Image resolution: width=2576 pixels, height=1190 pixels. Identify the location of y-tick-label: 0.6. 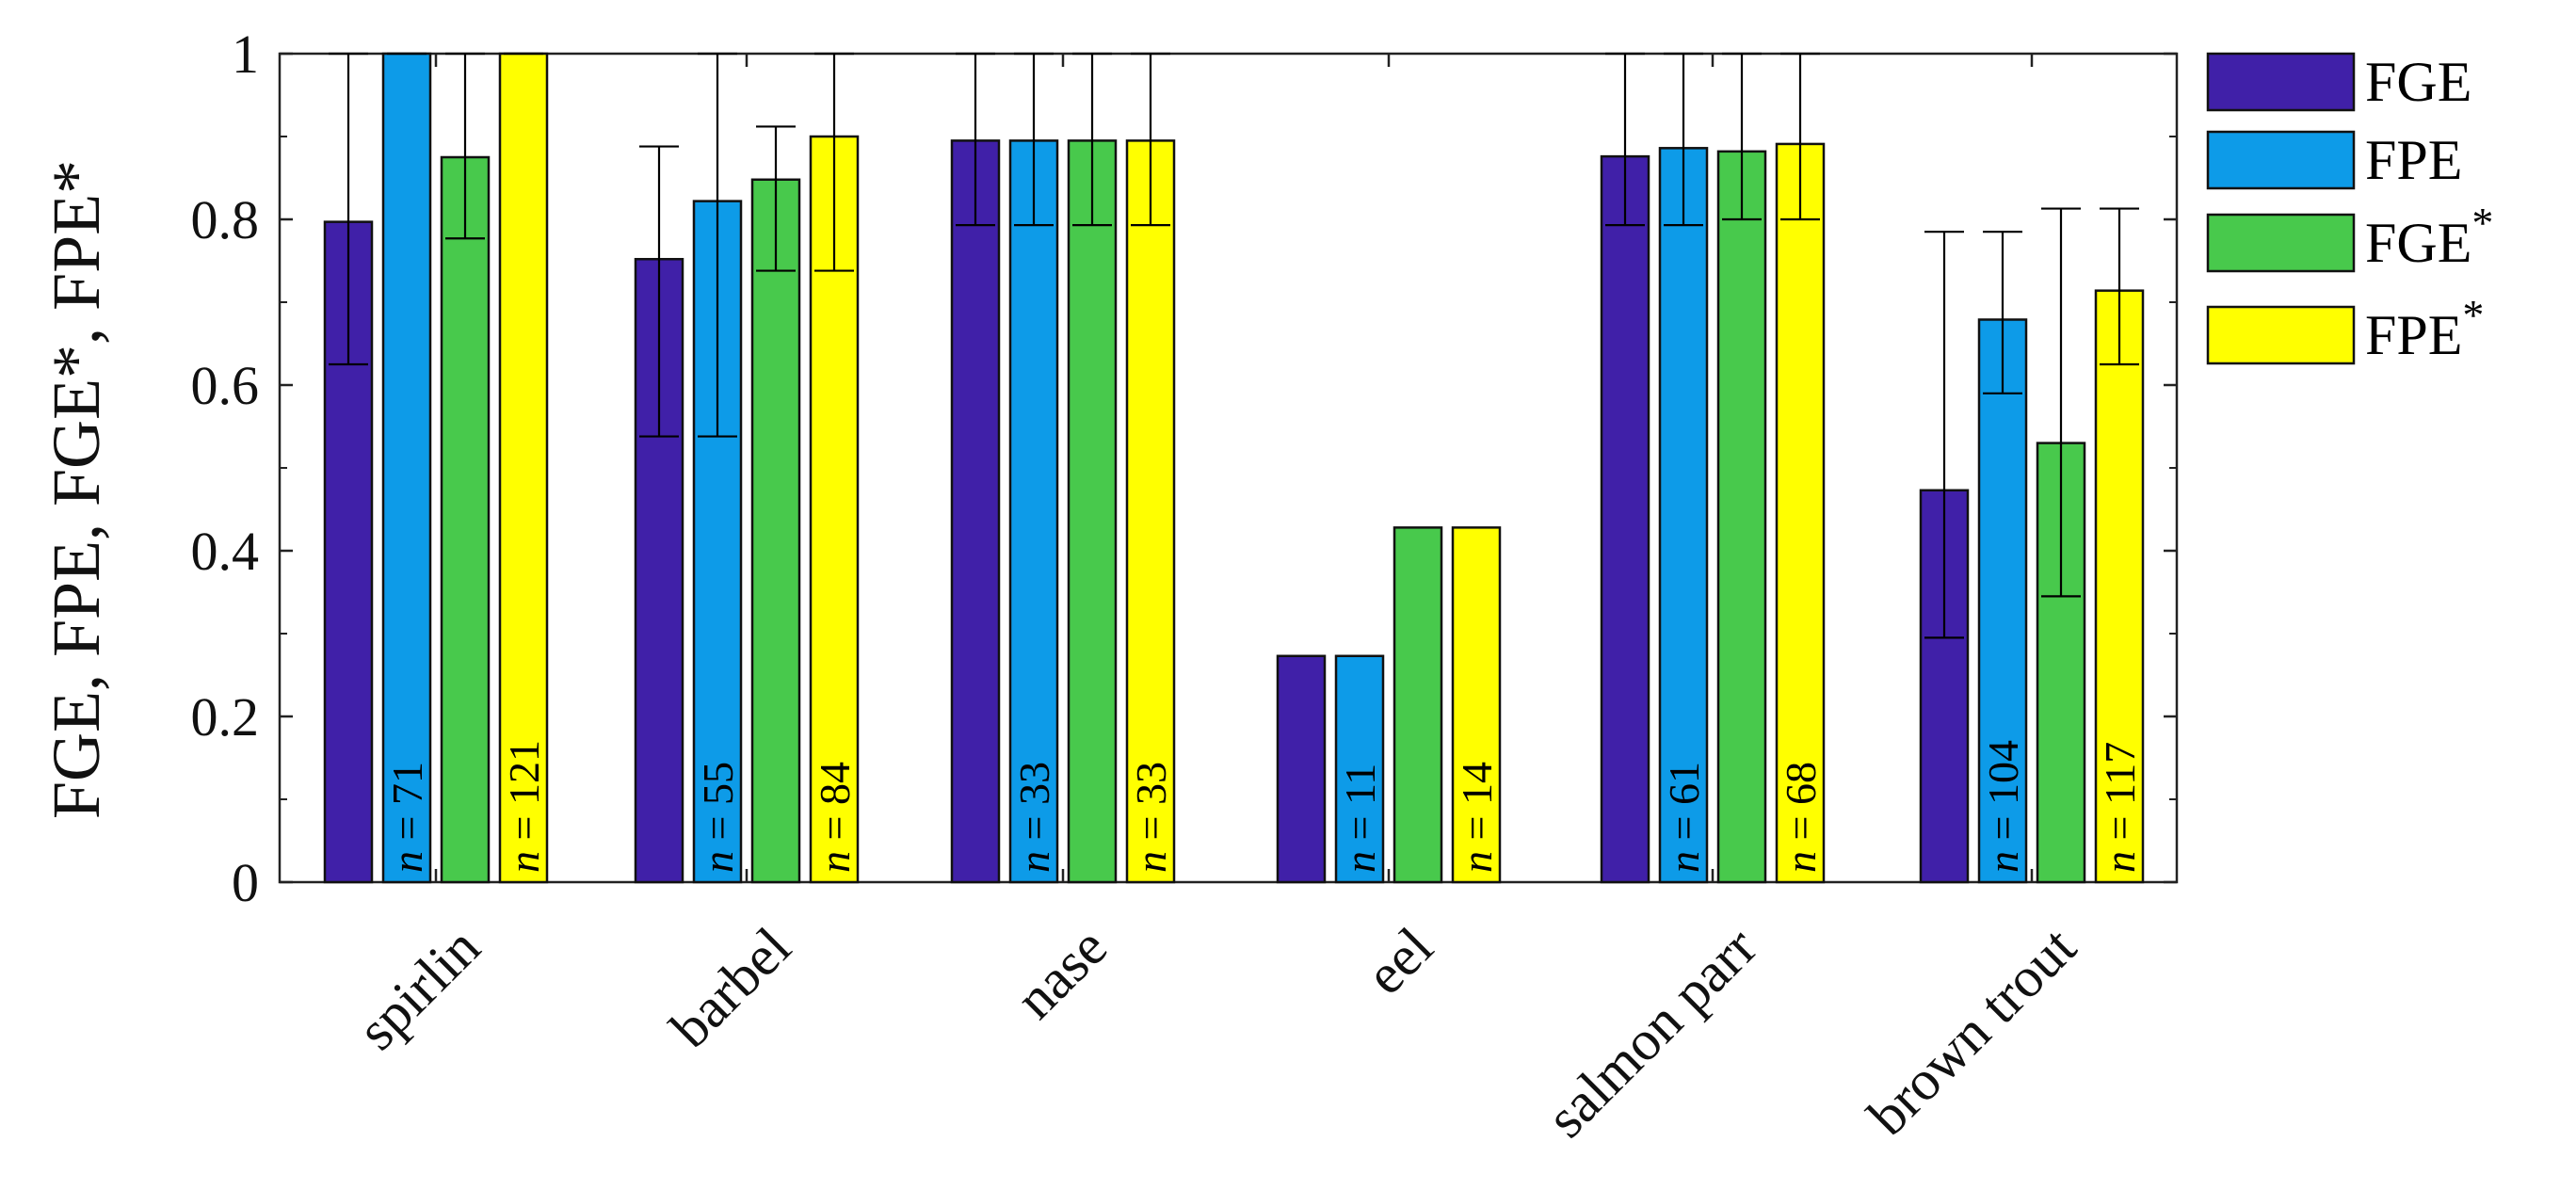
(225, 385).